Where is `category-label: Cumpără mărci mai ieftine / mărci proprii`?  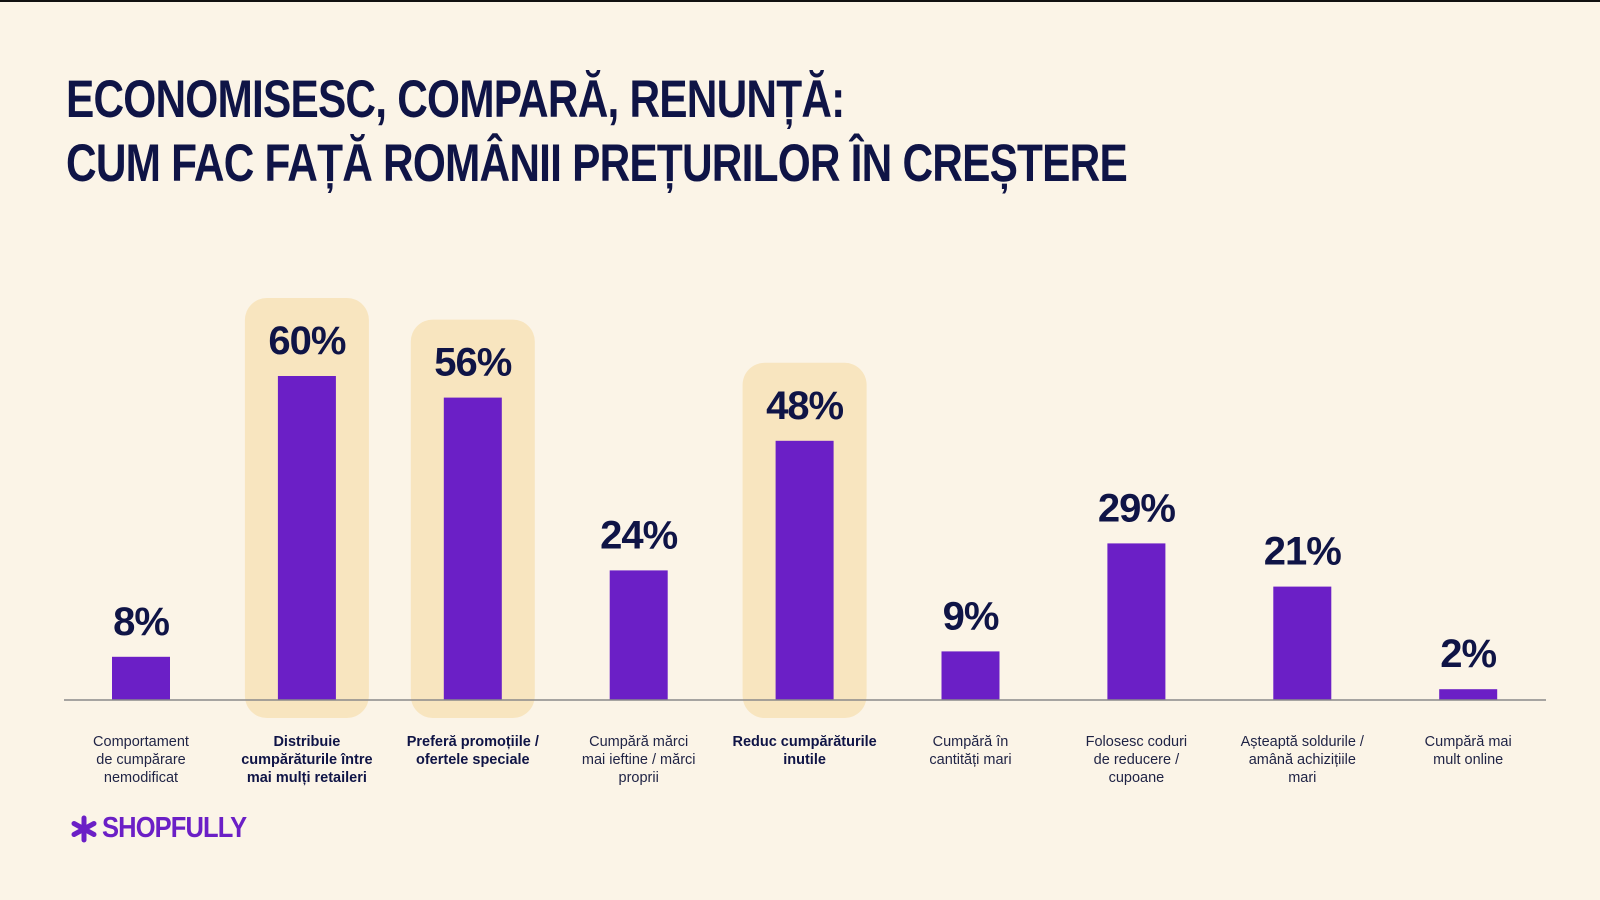
category-label: Cumpără mărci mai ieftine / mărci proprii is located at coordinates (639, 760).